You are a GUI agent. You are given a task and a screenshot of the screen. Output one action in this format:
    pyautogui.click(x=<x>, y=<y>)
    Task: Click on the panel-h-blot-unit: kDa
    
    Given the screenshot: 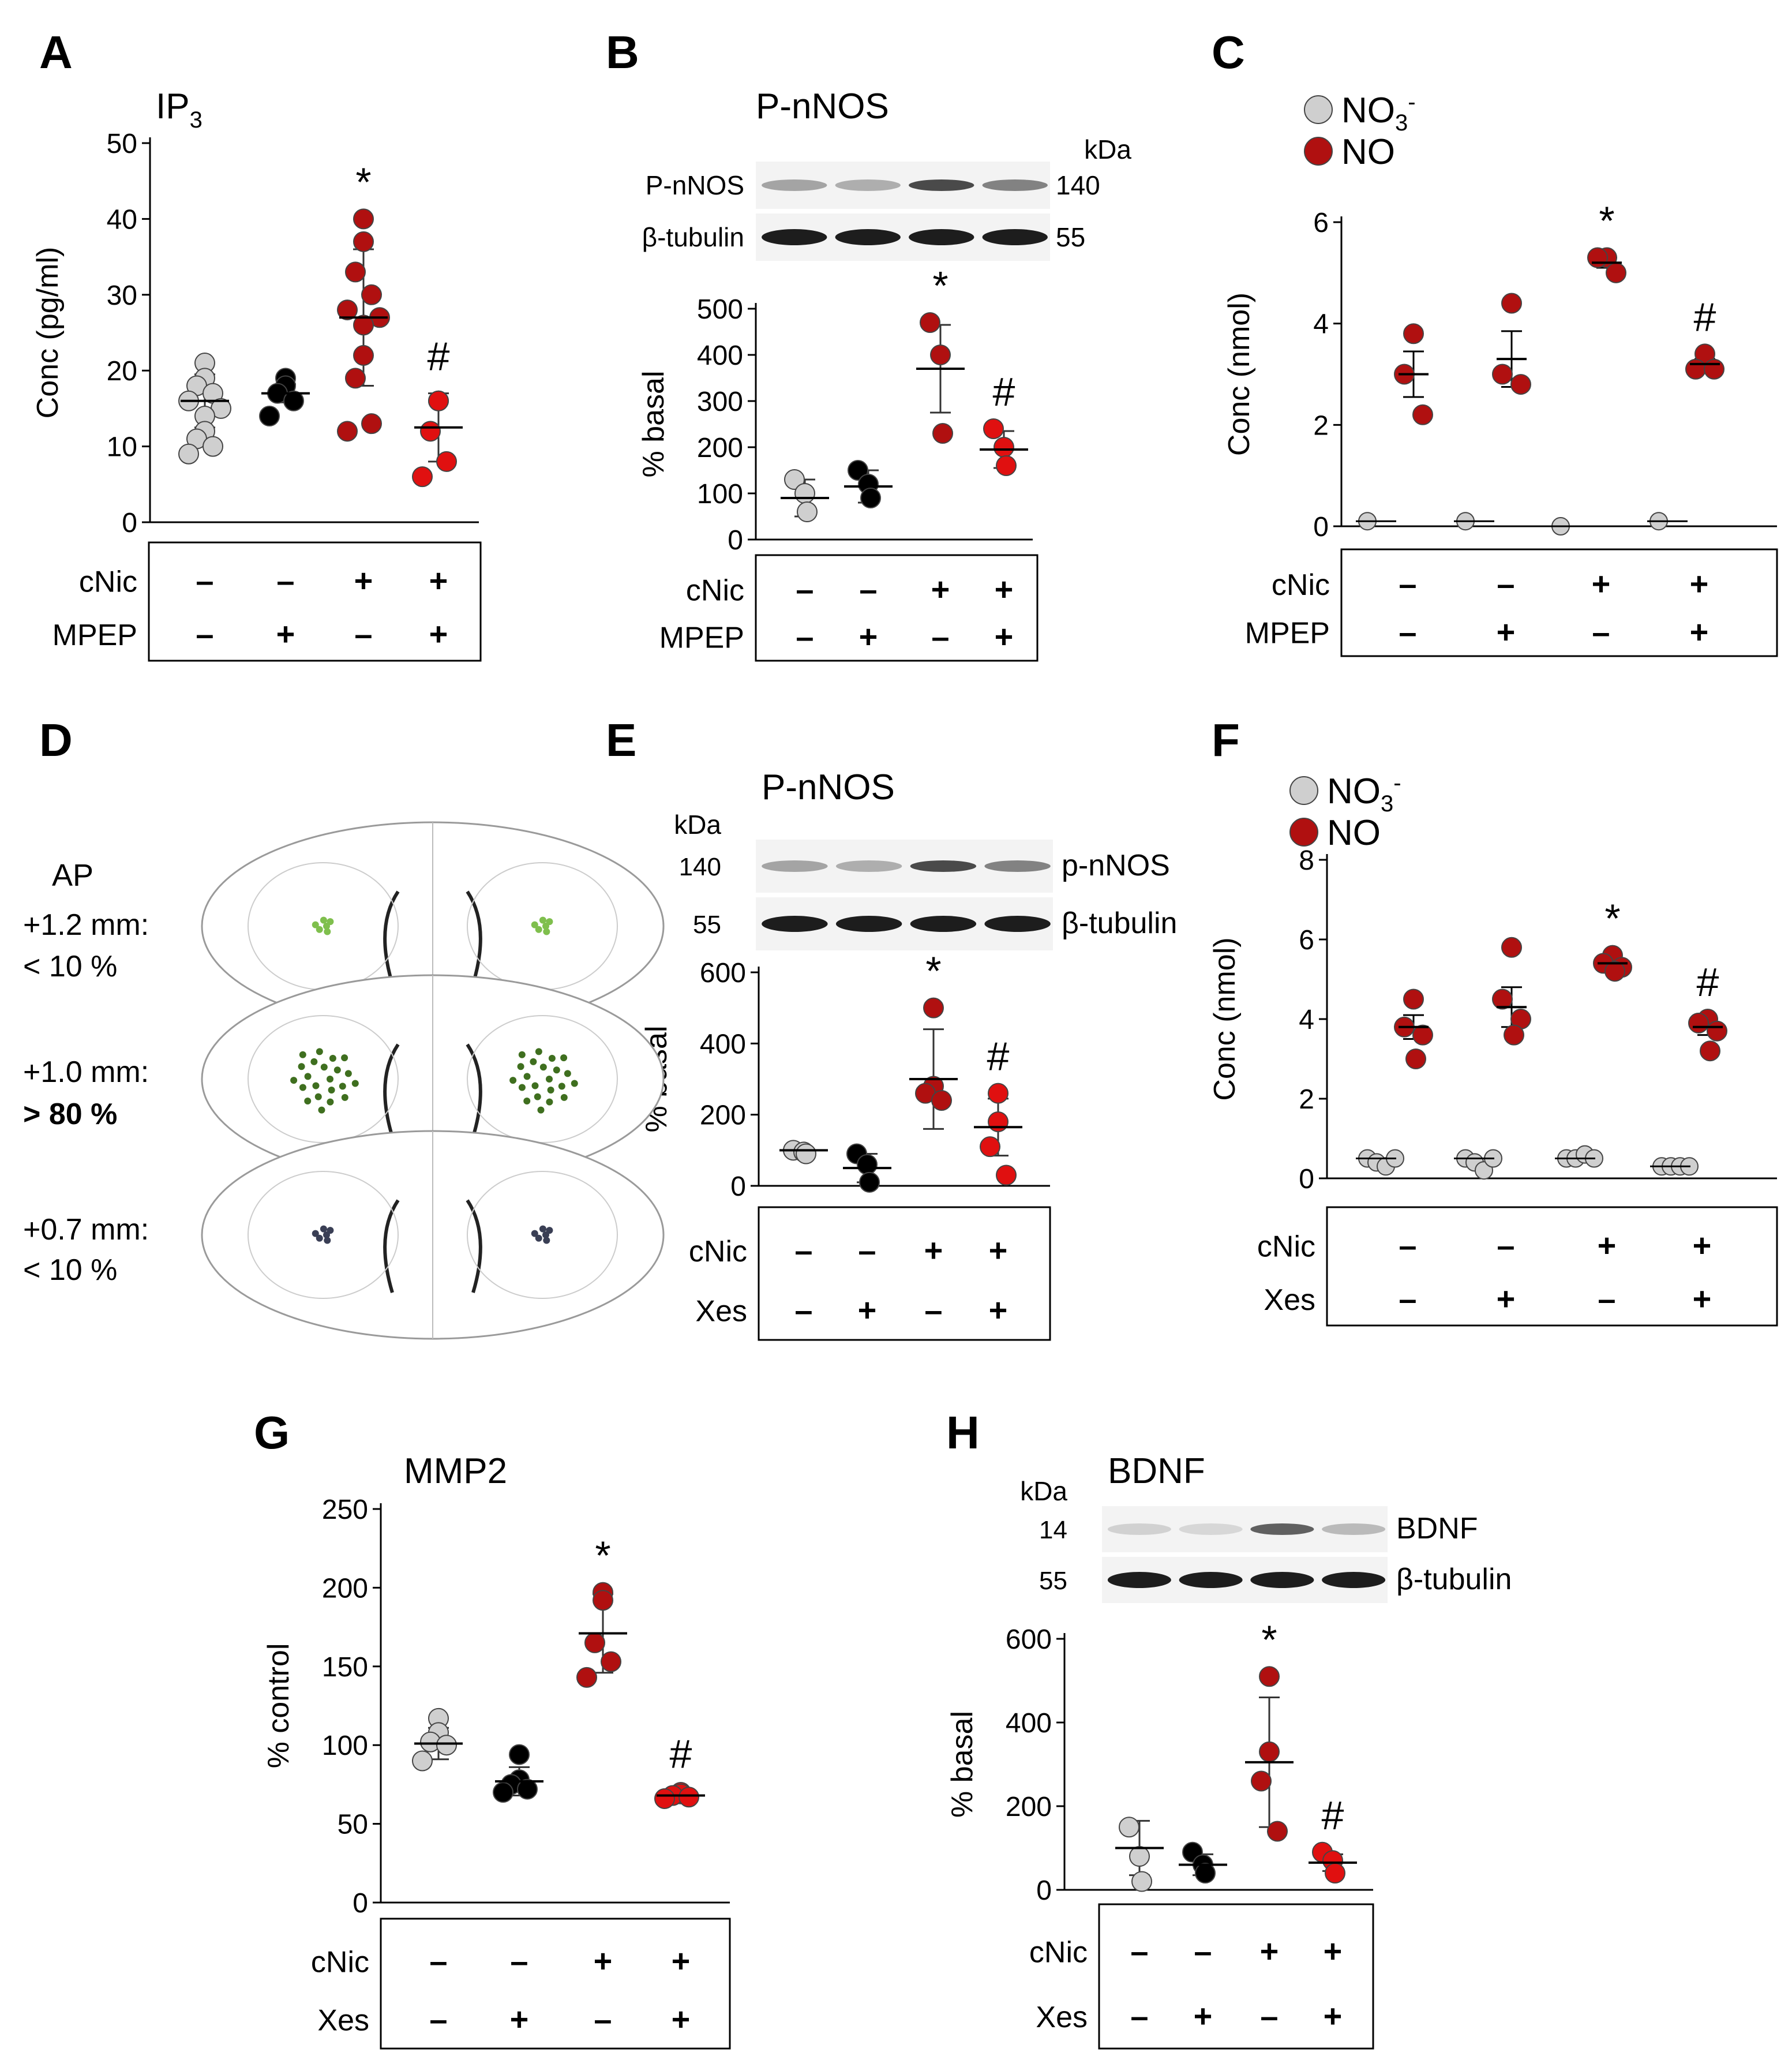 What is the action you would take?
    pyautogui.click(x=1043, y=1491)
    